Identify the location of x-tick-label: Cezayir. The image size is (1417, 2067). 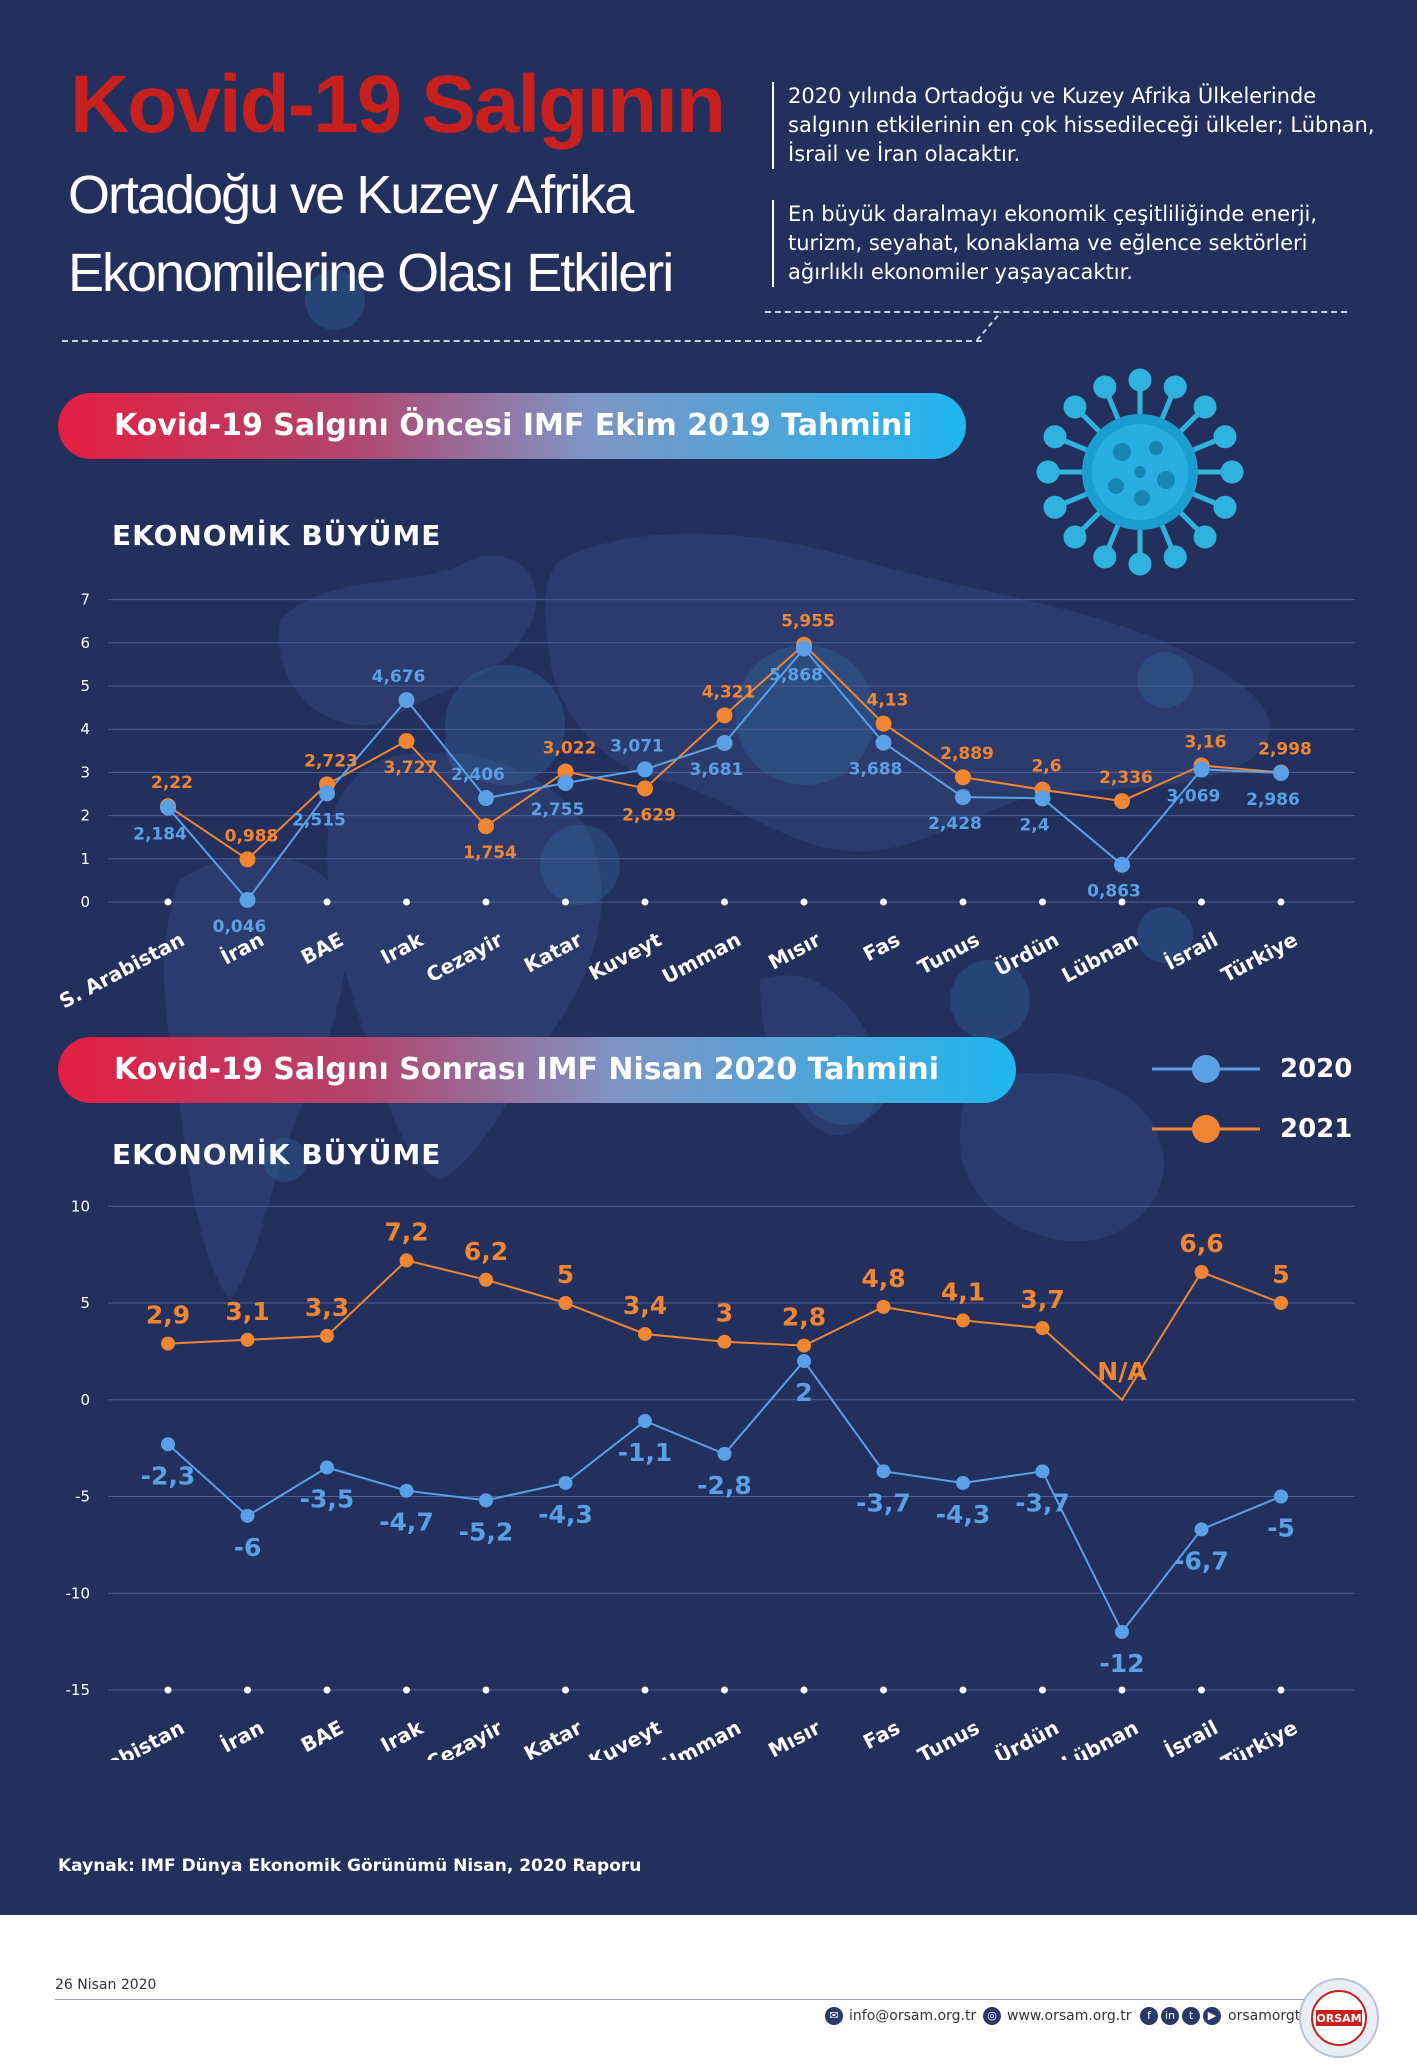
(464, 1737).